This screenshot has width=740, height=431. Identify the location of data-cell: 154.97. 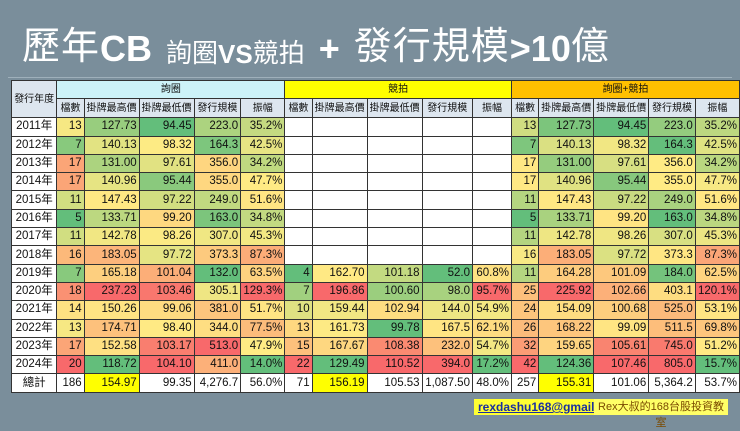
(111, 383).